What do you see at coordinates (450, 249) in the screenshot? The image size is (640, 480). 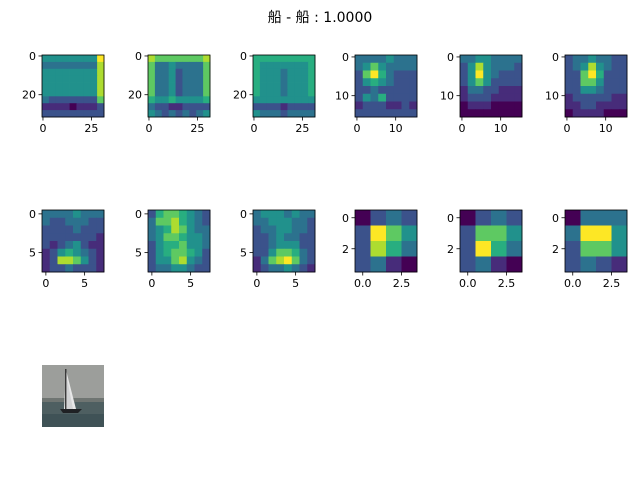 I see `y-tick-label: 2` at bounding box center [450, 249].